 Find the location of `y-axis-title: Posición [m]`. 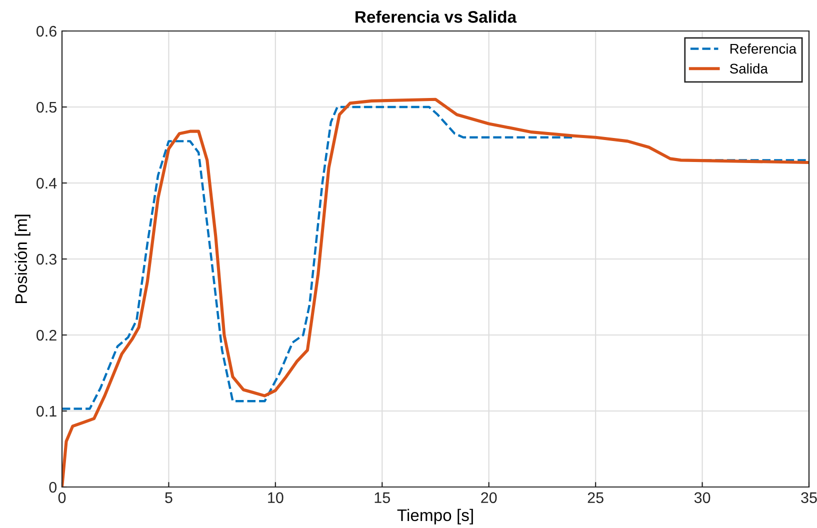

y-axis-title: Posición [m] is located at coordinates (22, 259).